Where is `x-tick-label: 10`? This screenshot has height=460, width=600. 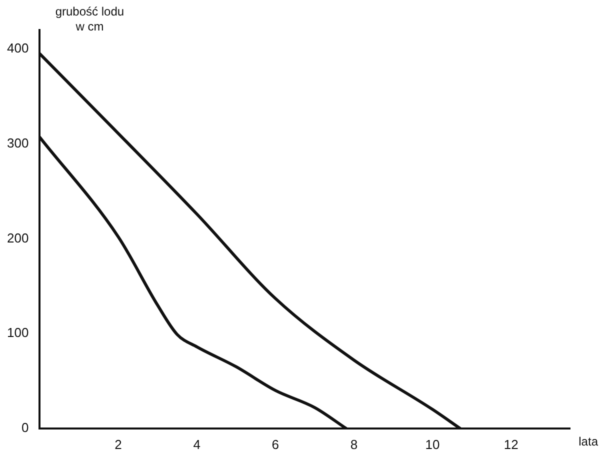 x-tick-label: 10 is located at coordinates (432, 444).